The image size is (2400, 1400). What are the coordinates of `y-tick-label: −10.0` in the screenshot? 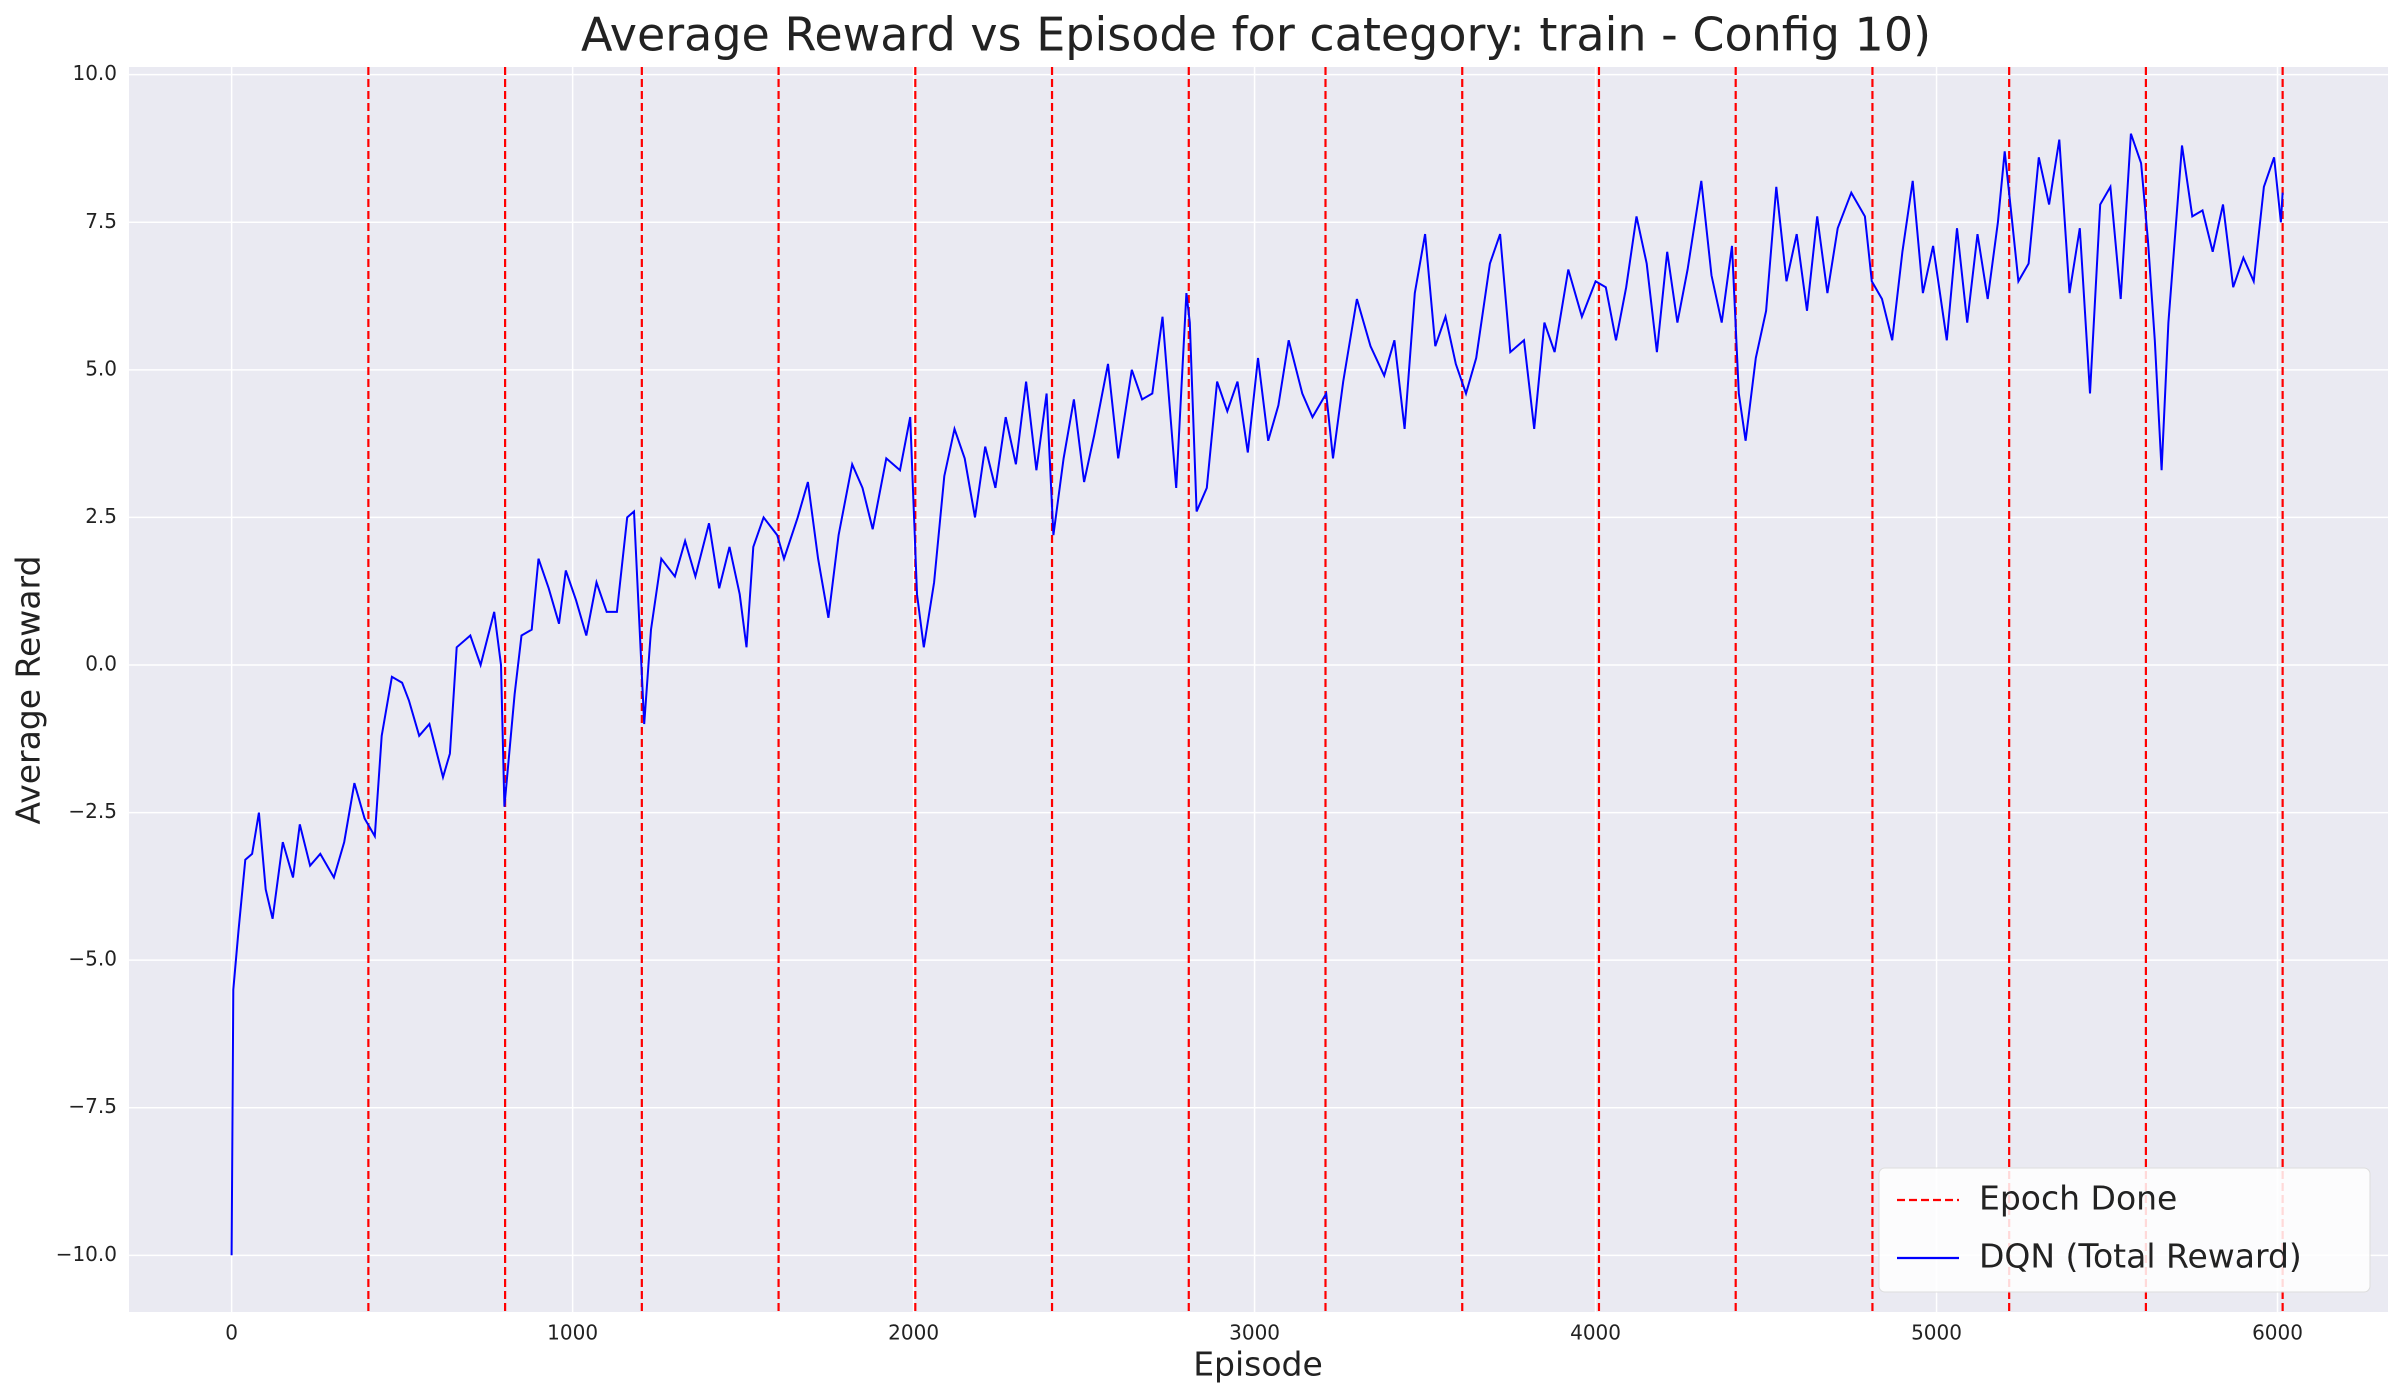 It's located at (86, 1254).